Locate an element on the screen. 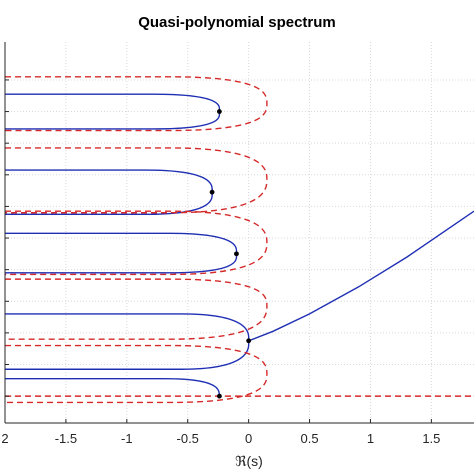  x-tick-label: 0 is located at coordinates (248, 438).